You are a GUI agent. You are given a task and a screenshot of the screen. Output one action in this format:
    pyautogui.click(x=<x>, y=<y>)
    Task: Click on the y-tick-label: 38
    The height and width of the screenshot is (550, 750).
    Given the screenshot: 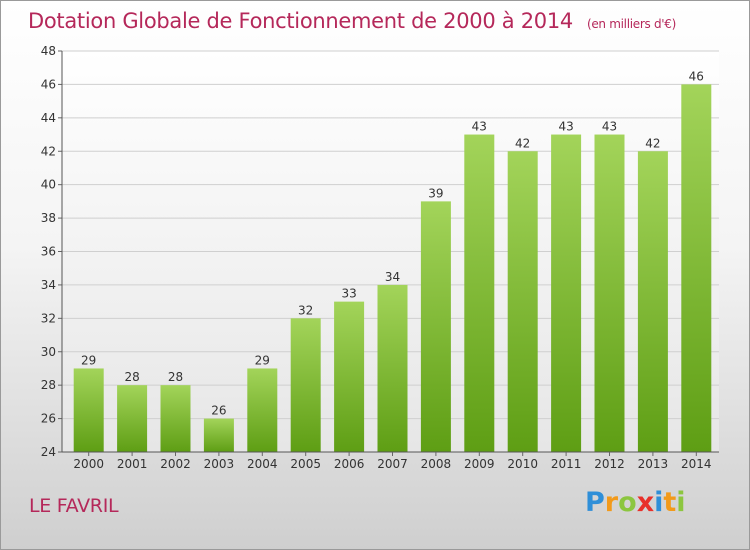 What is the action you would take?
    pyautogui.click(x=48, y=218)
    